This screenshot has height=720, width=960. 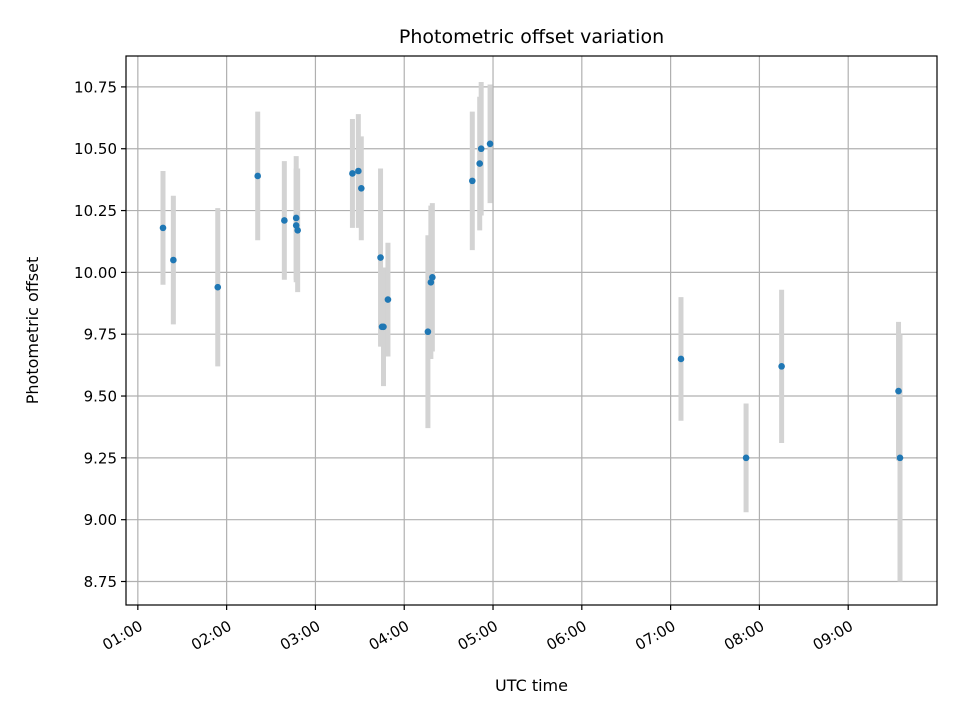 I want to click on x-tick-label: 07:00, so click(x=655, y=635).